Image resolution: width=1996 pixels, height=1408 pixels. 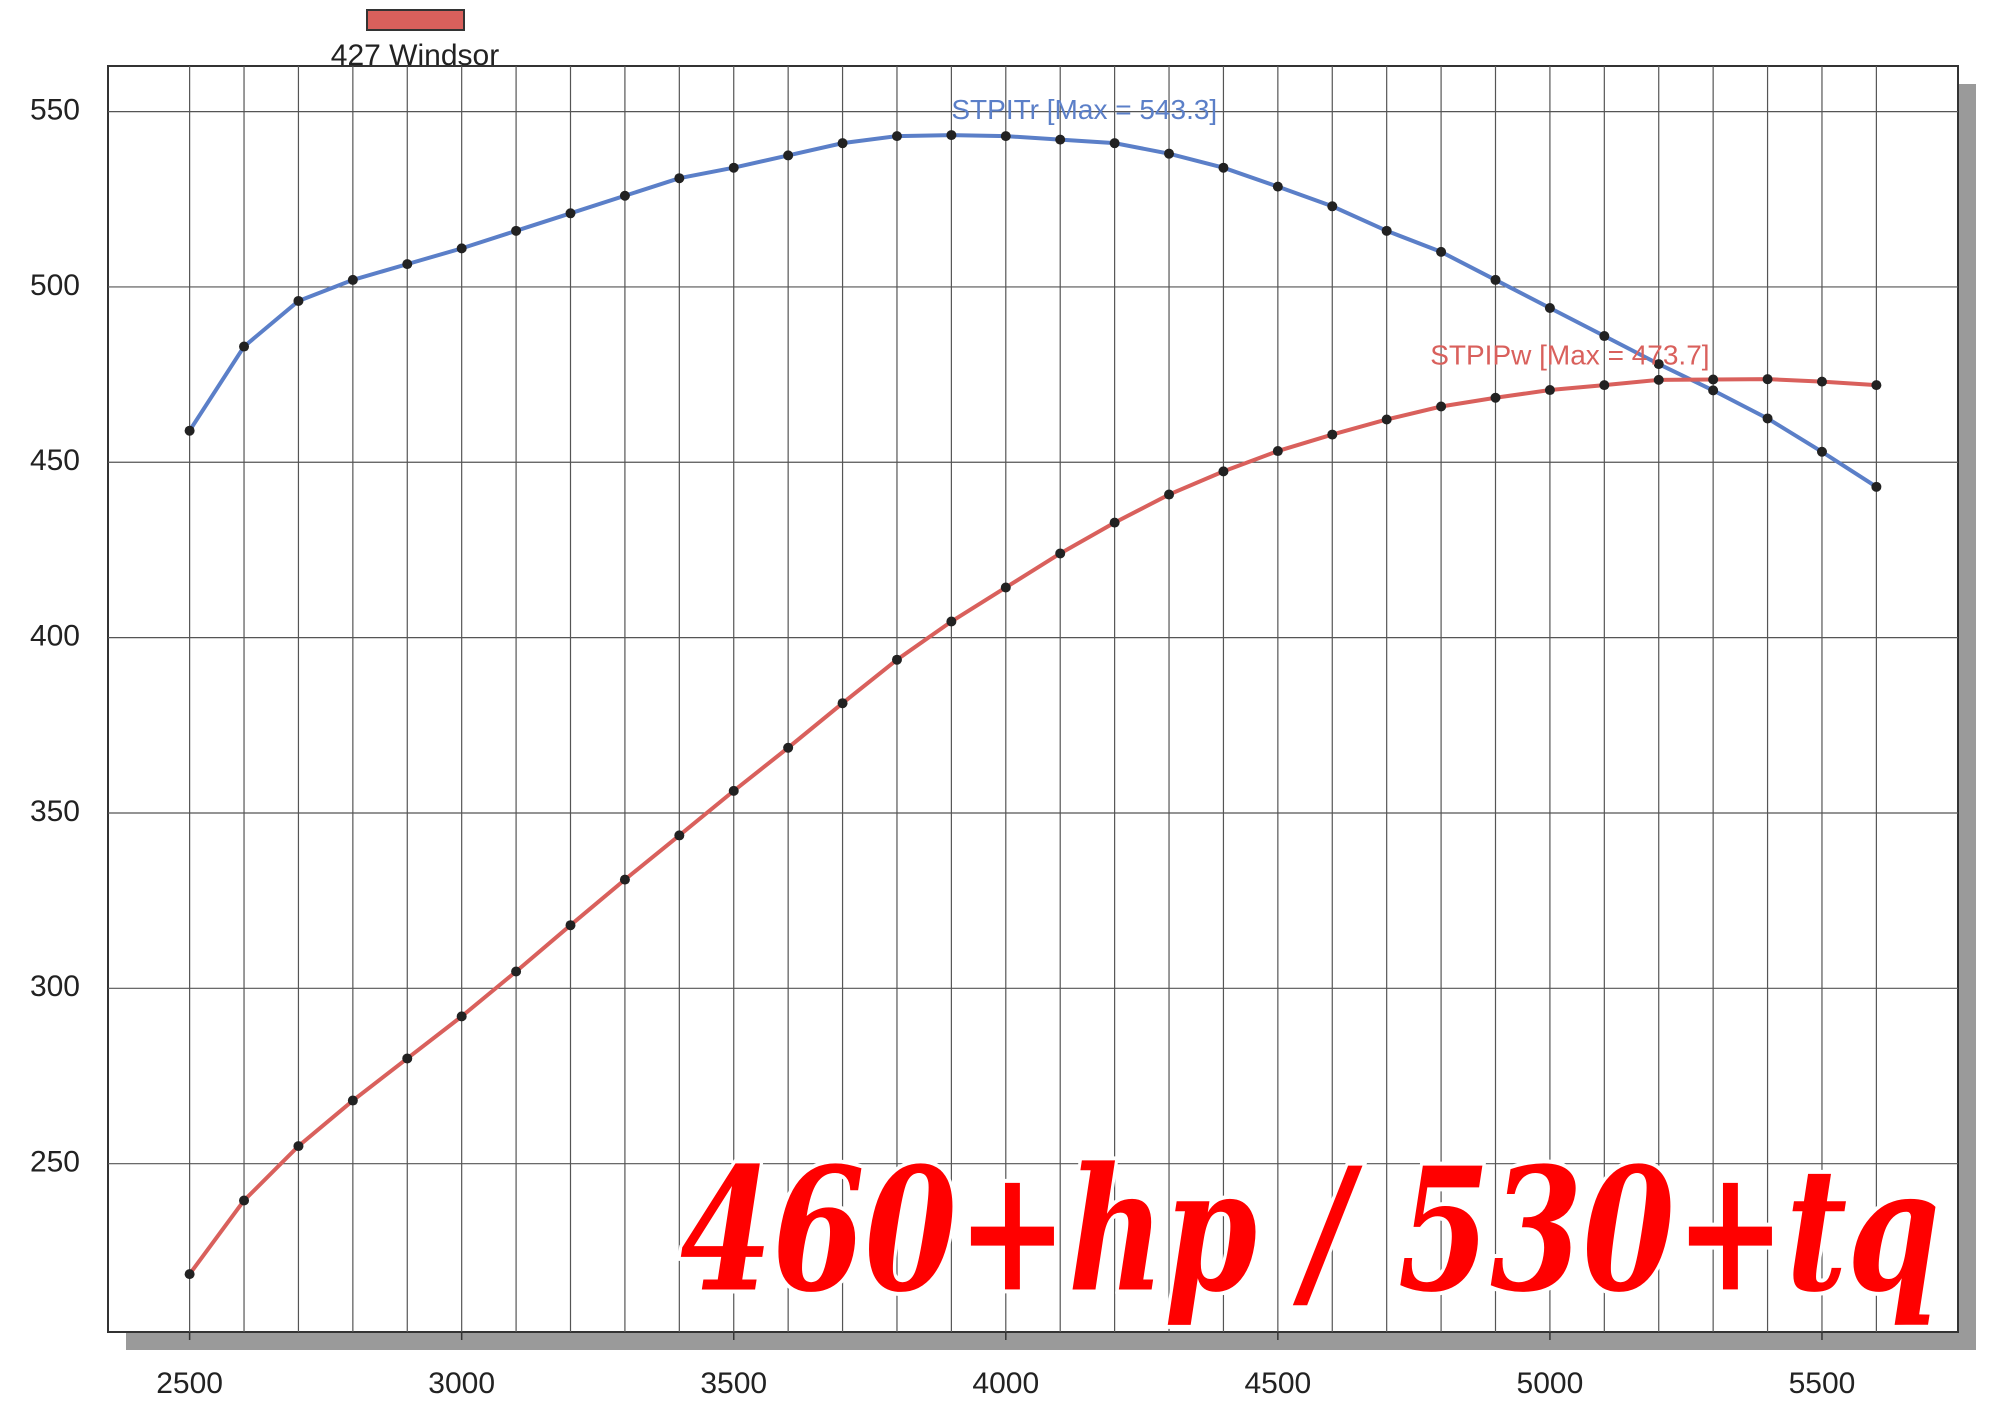 I want to click on y-tick-label: 350, so click(x=55, y=811).